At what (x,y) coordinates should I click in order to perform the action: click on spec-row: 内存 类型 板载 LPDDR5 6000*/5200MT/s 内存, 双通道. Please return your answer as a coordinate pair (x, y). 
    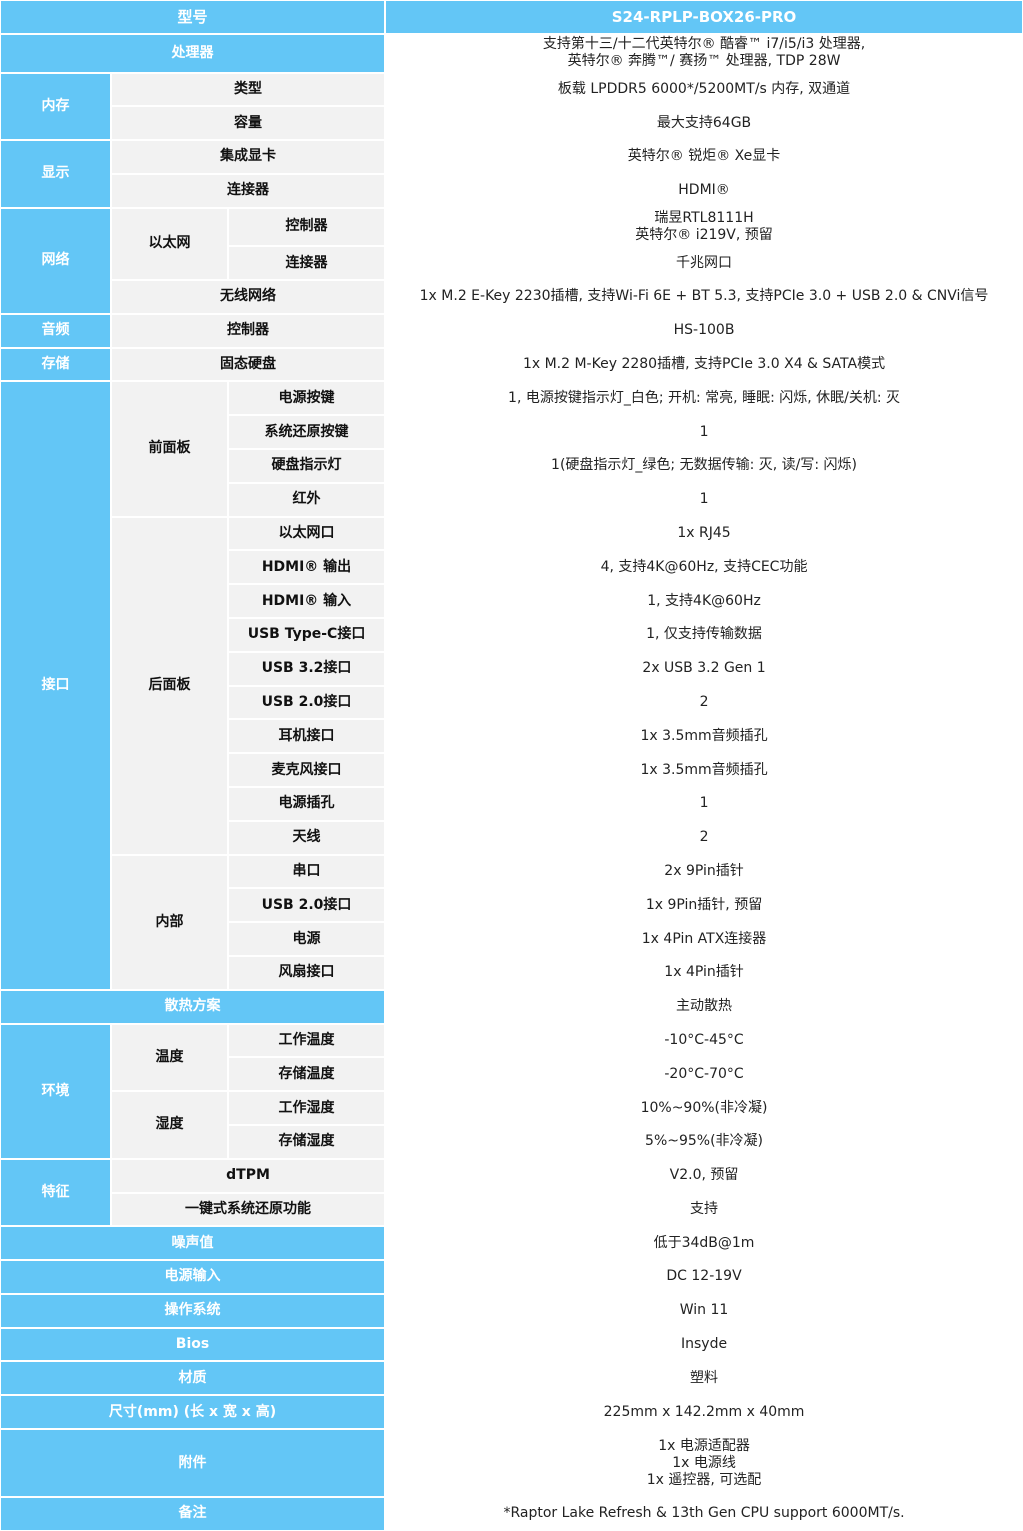
    Looking at the image, I should click on (511, 106).